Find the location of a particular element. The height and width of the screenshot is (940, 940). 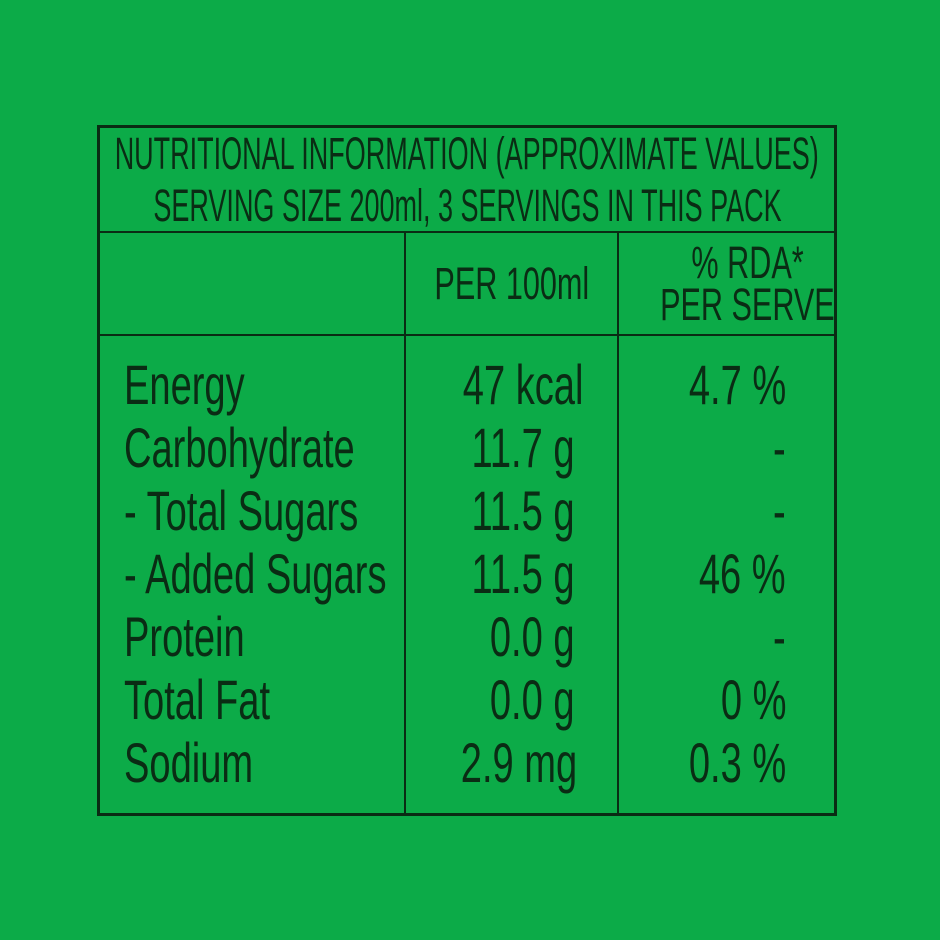

column-header-rda-line2: PER SERVE is located at coordinates (747, 304).